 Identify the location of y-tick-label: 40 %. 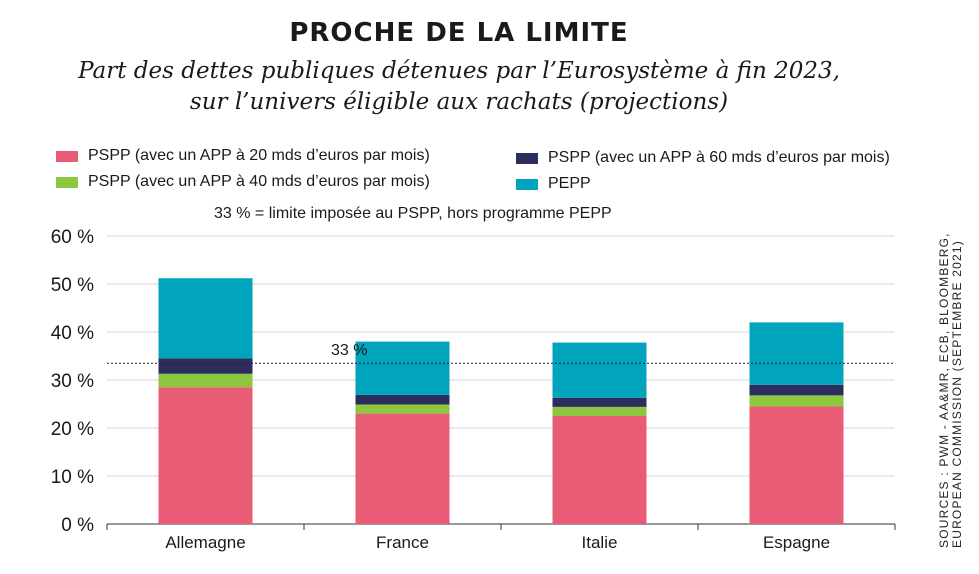
(72, 333).